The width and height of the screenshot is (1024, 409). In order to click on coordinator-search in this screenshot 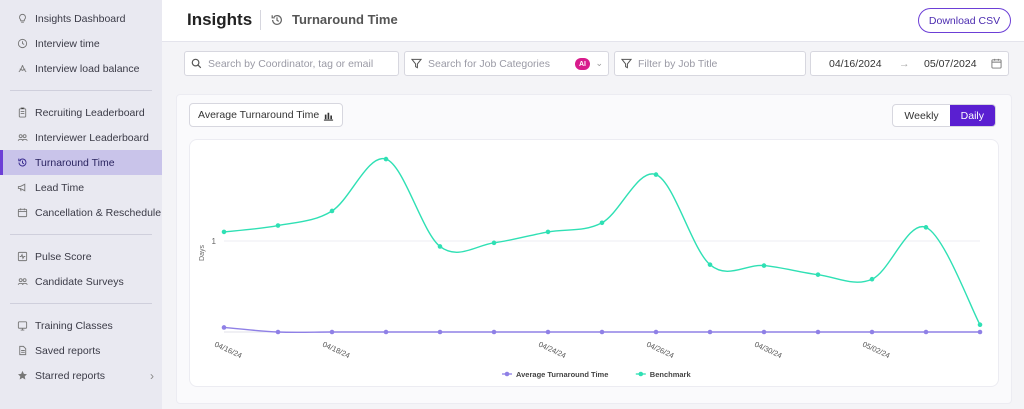, I will do `click(291, 63)`.